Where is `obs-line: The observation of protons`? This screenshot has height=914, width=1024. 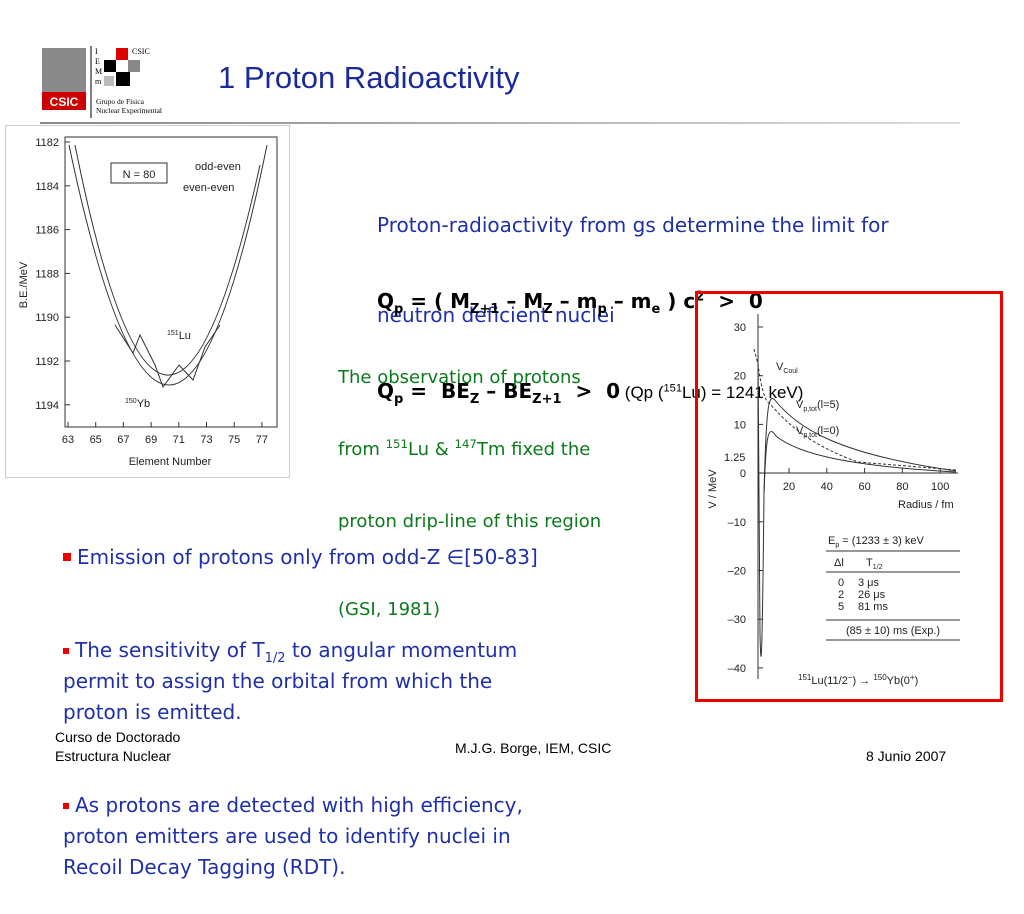 obs-line: The observation of protons is located at coordinates (459, 377).